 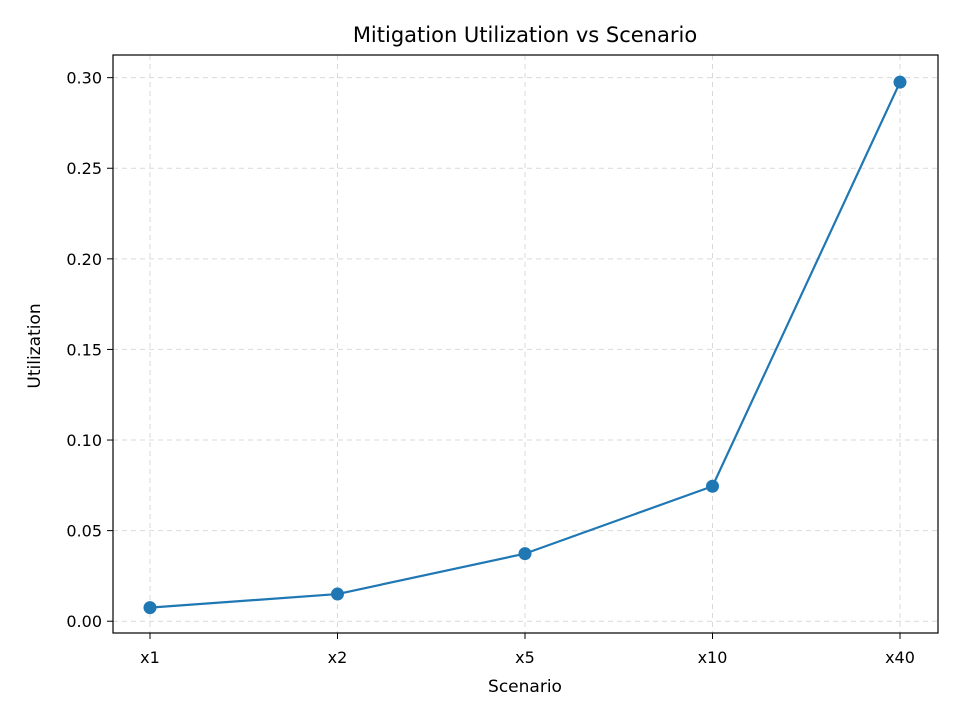 What do you see at coordinates (338, 657) in the screenshot?
I see `x-tick-label: x2` at bounding box center [338, 657].